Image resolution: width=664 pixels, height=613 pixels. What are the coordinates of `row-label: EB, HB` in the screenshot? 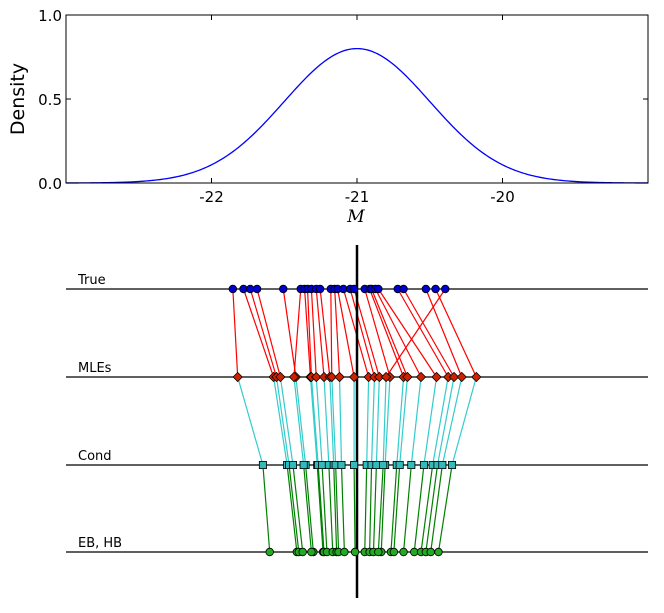 It's located at (100, 543).